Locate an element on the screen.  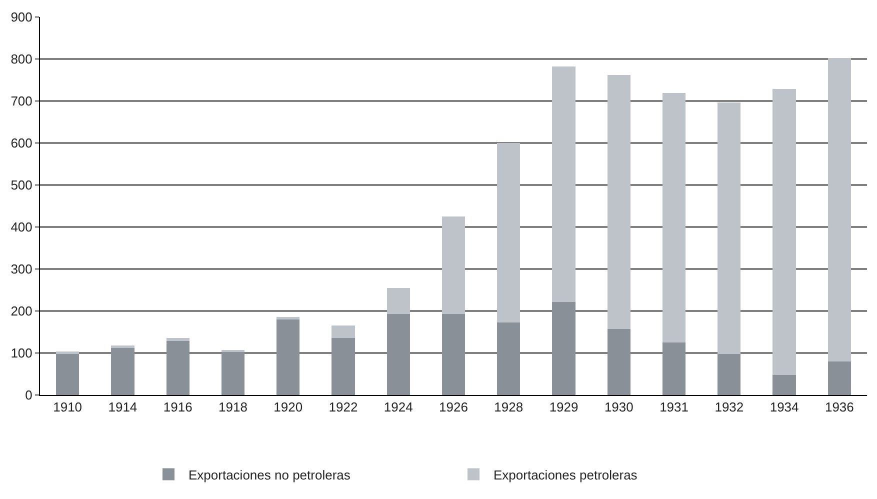
x-tick-label: 1926 is located at coordinates (453, 407).